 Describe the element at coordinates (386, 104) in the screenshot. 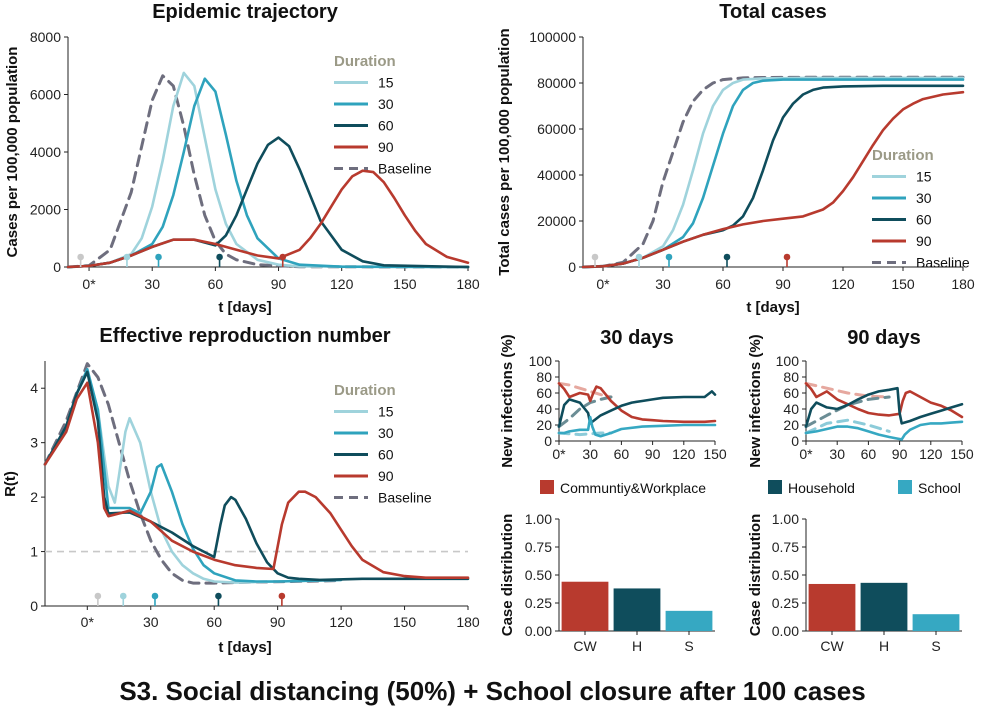

I see `trajectory-legend-label: 30` at that location.